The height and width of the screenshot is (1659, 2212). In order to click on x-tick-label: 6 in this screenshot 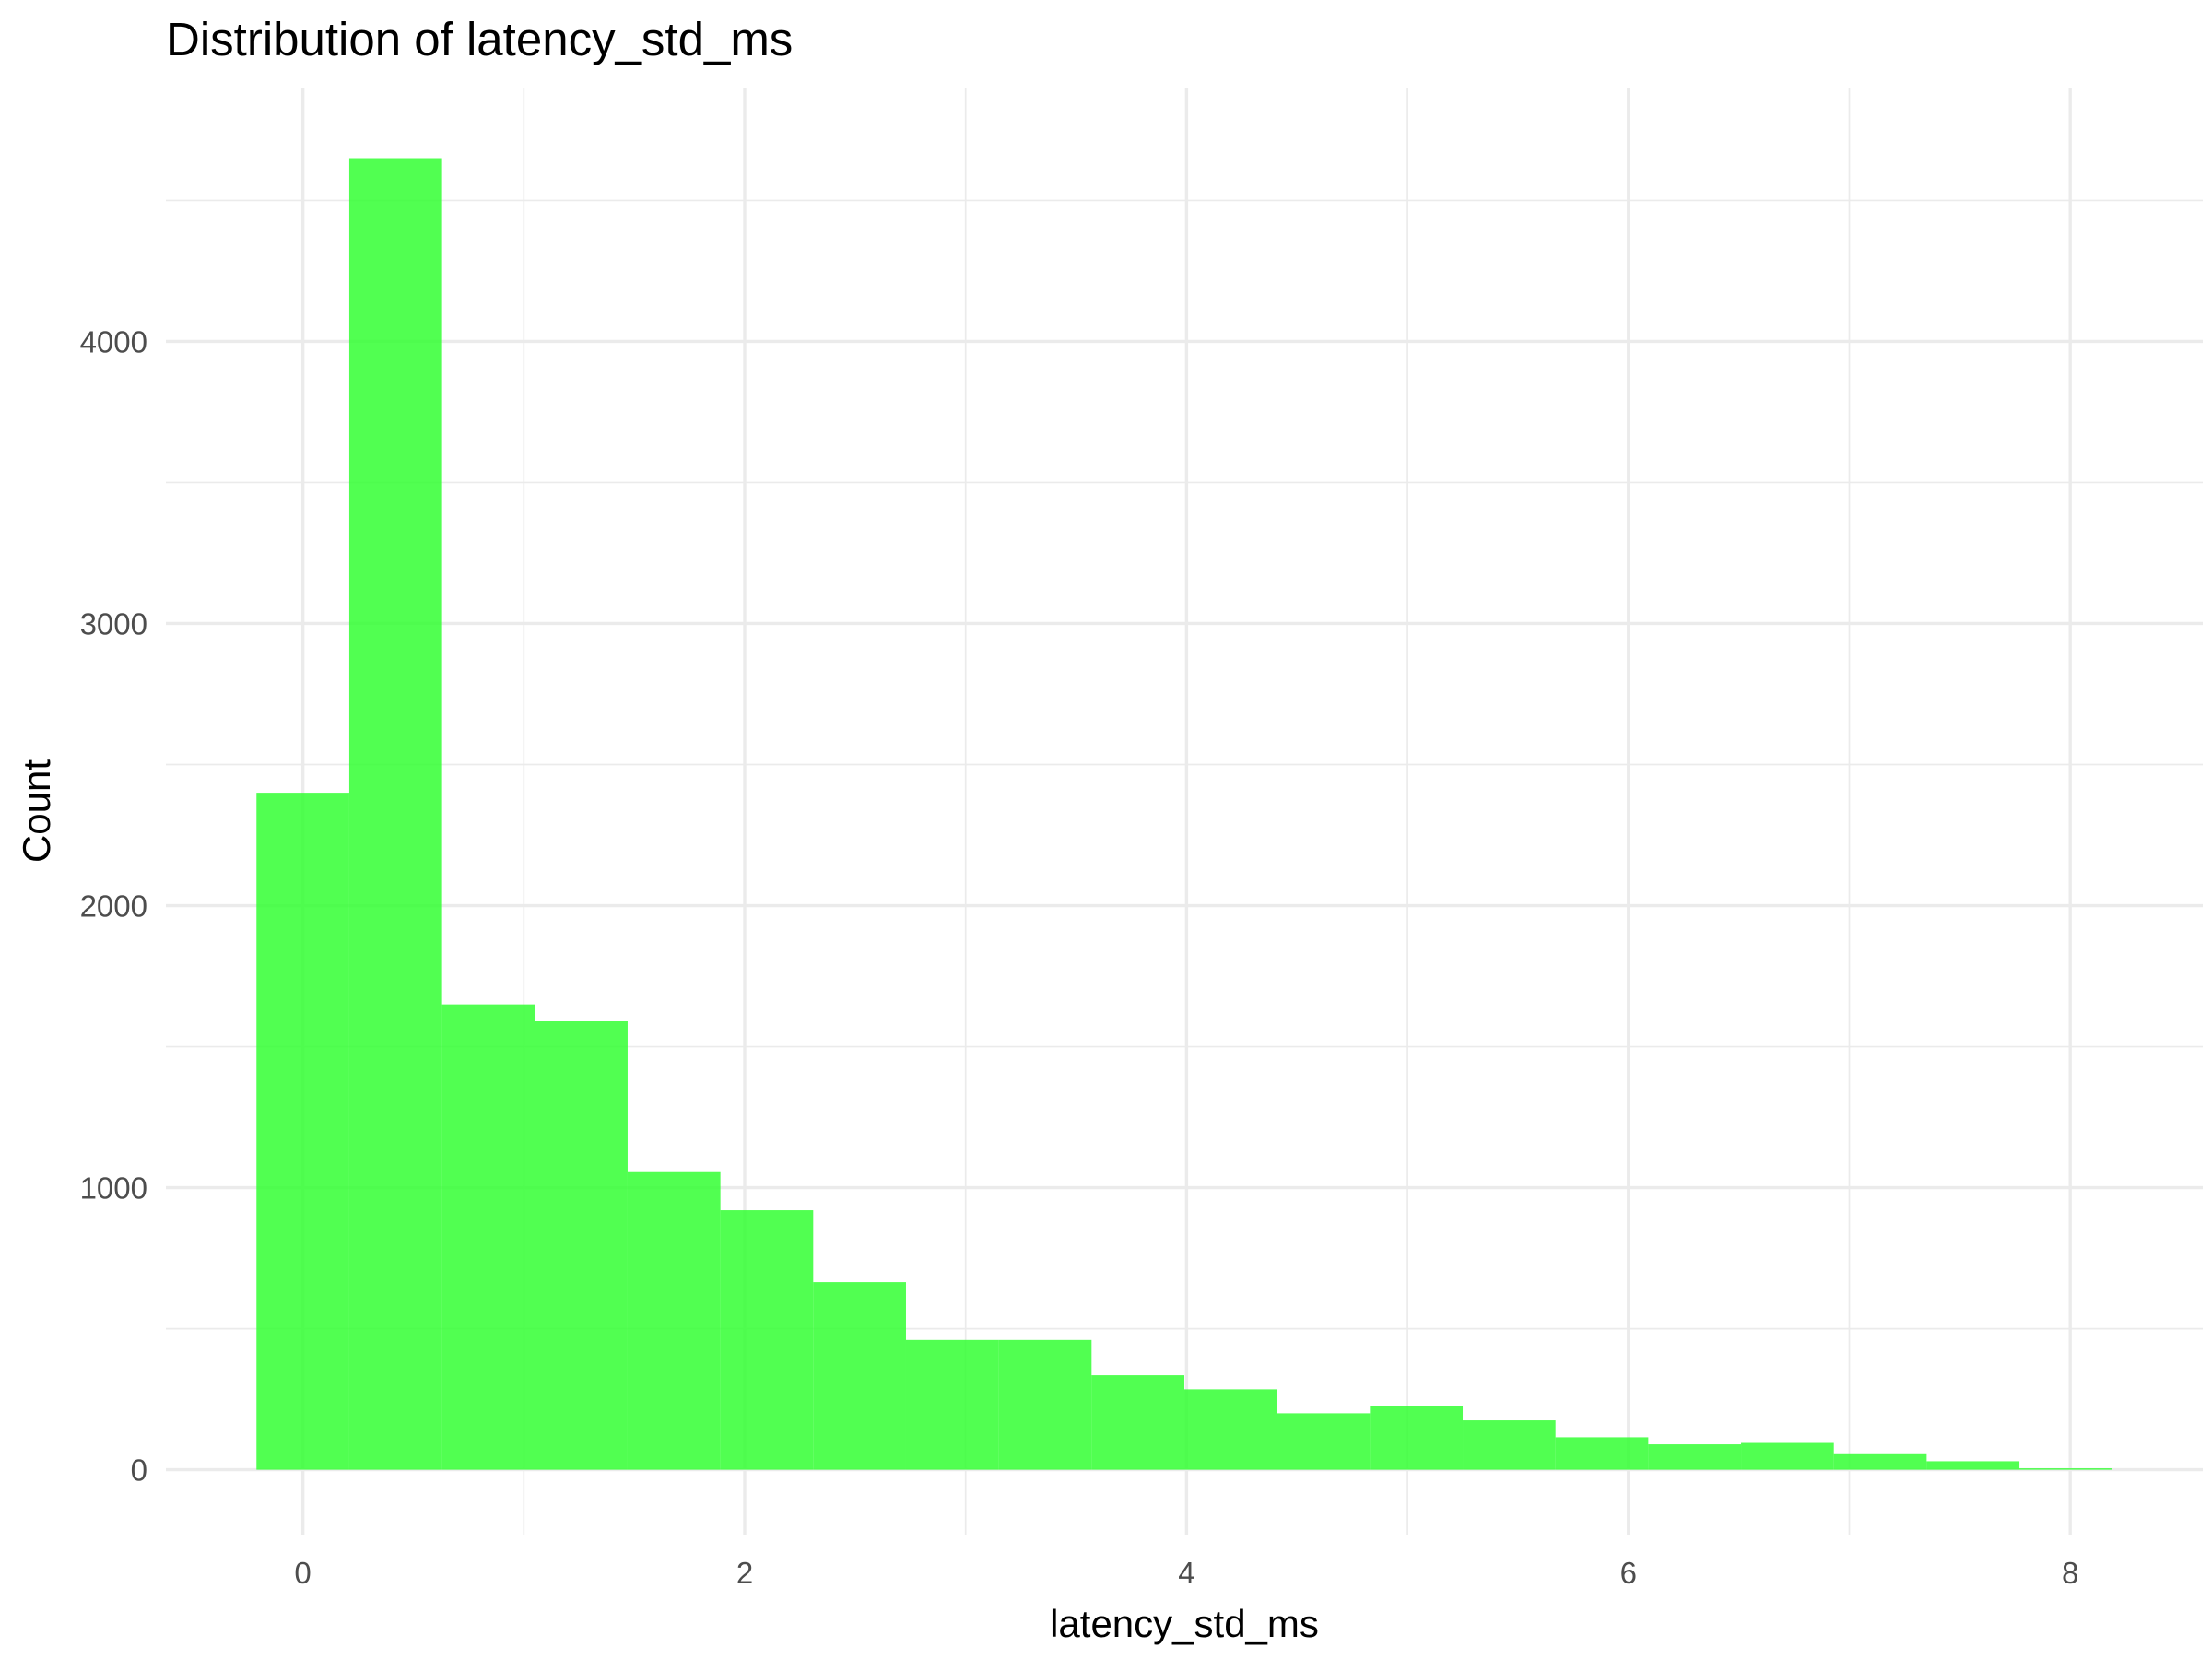, I will do `click(1628, 1573)`.